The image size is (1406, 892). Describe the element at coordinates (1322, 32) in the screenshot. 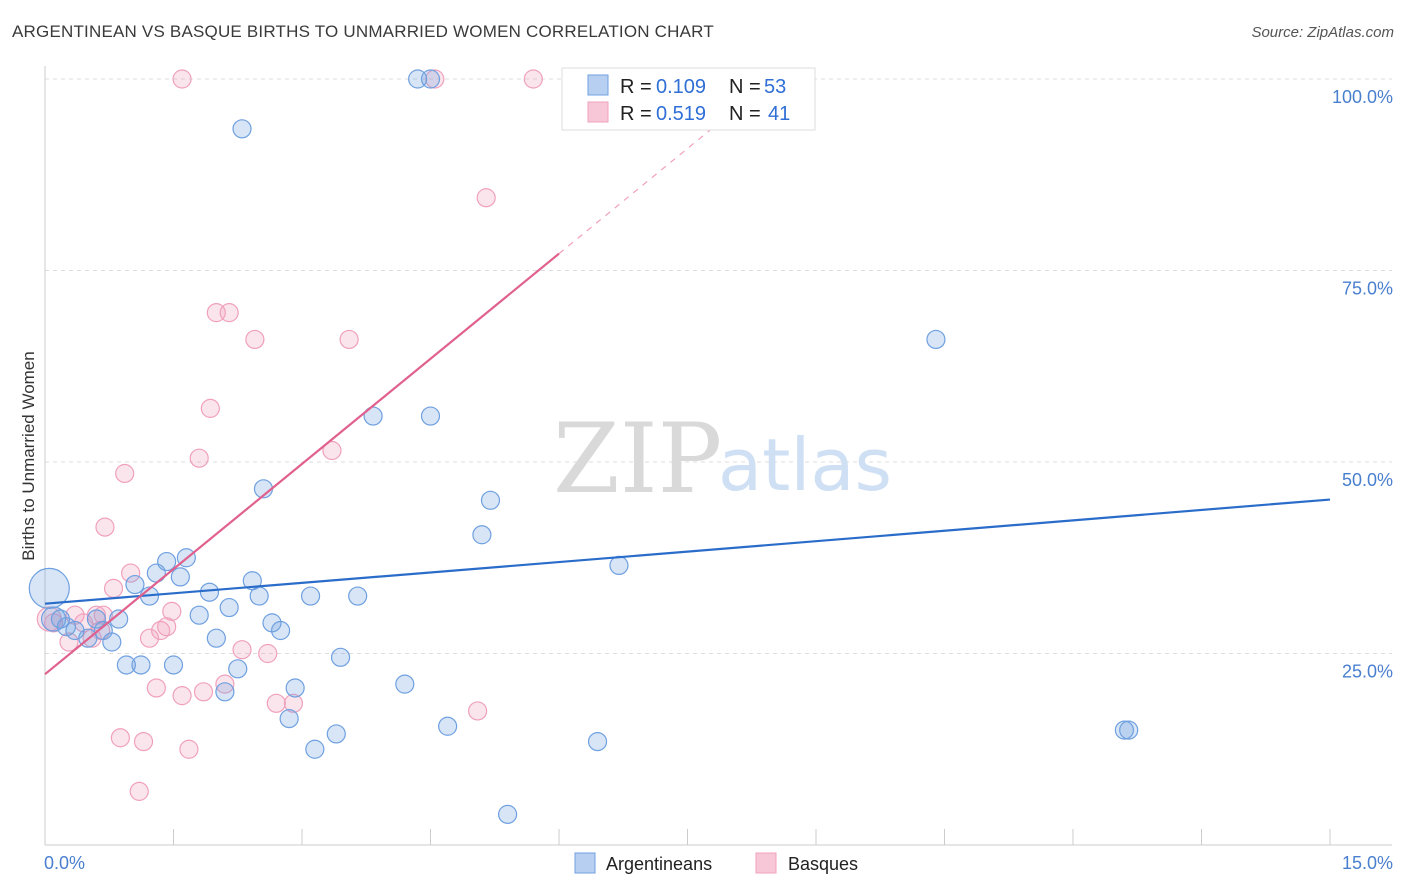

I see `source-label: Source: ZipAtlas.com` at that location.